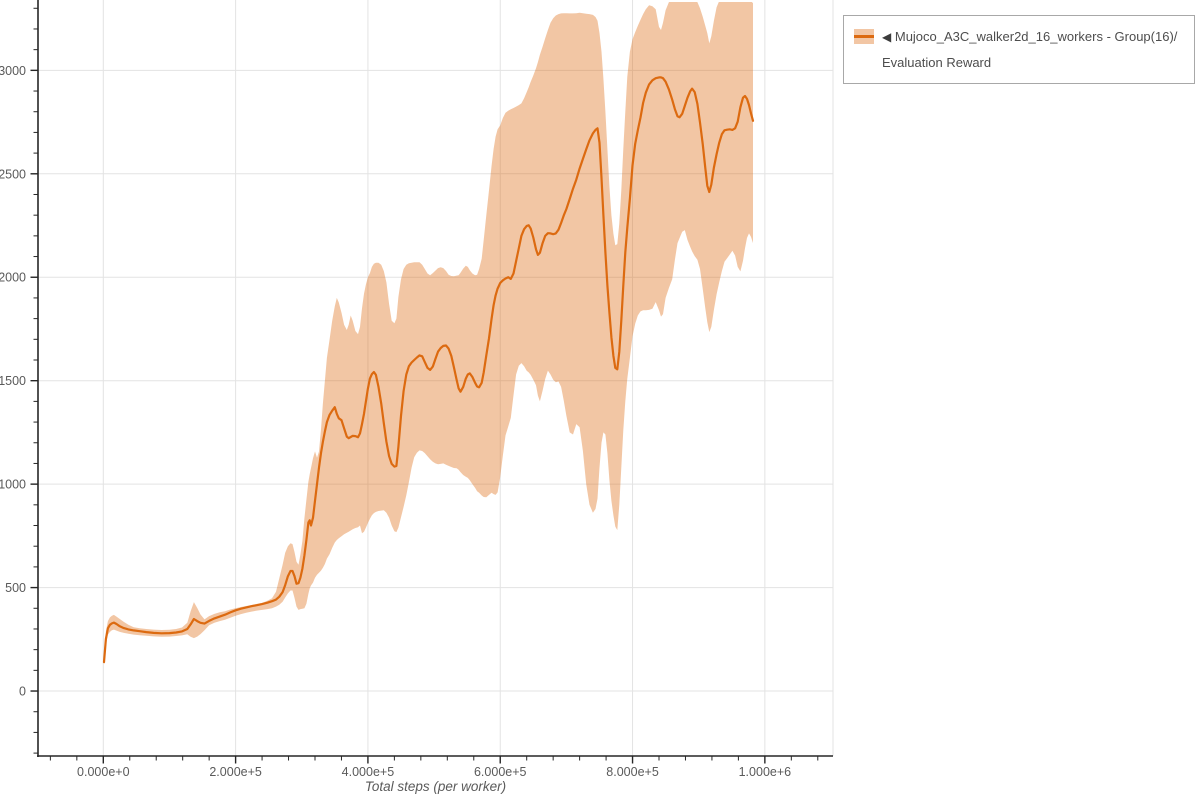 The width and height of the screenshot is (1200, 800). What do you see at coordinates (632, 772) in the screenshot?
I see `x-tick-label: 8.000e+5` at bounding box center [632, 772].